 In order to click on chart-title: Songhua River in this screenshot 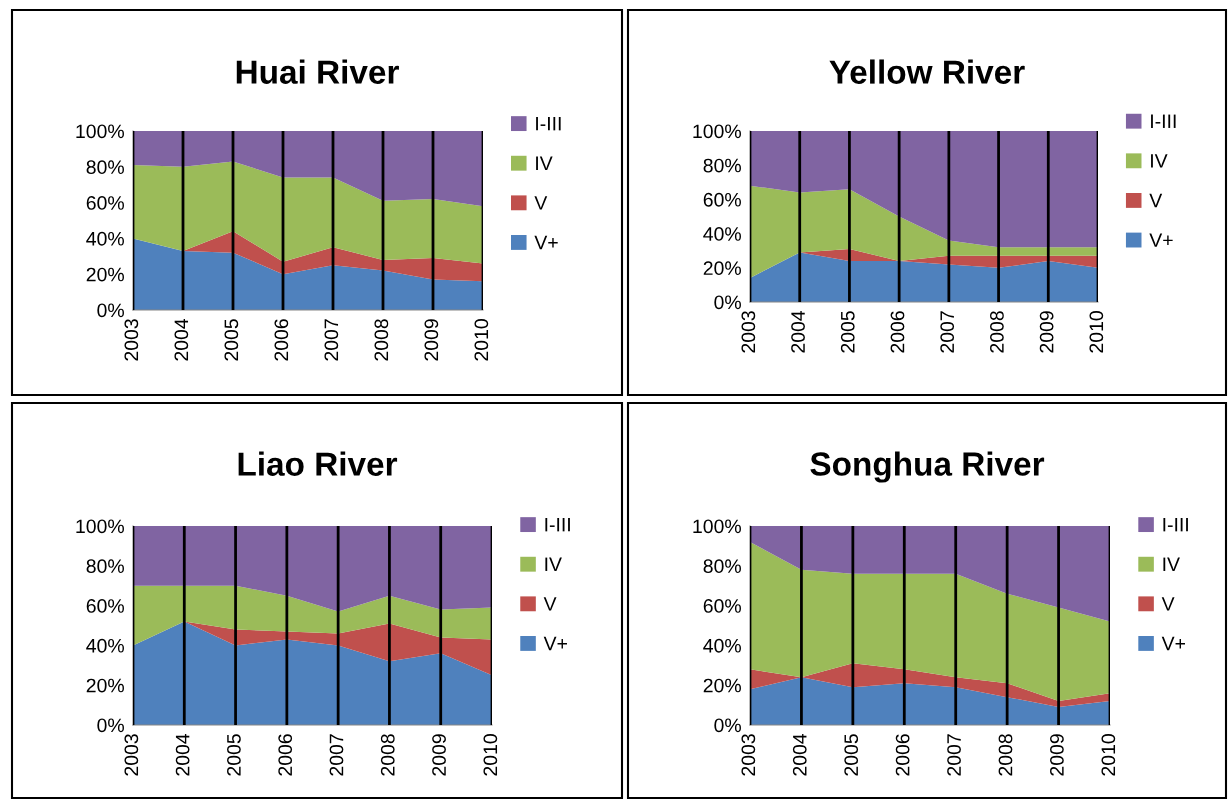, I will do `click(927, 467)`.